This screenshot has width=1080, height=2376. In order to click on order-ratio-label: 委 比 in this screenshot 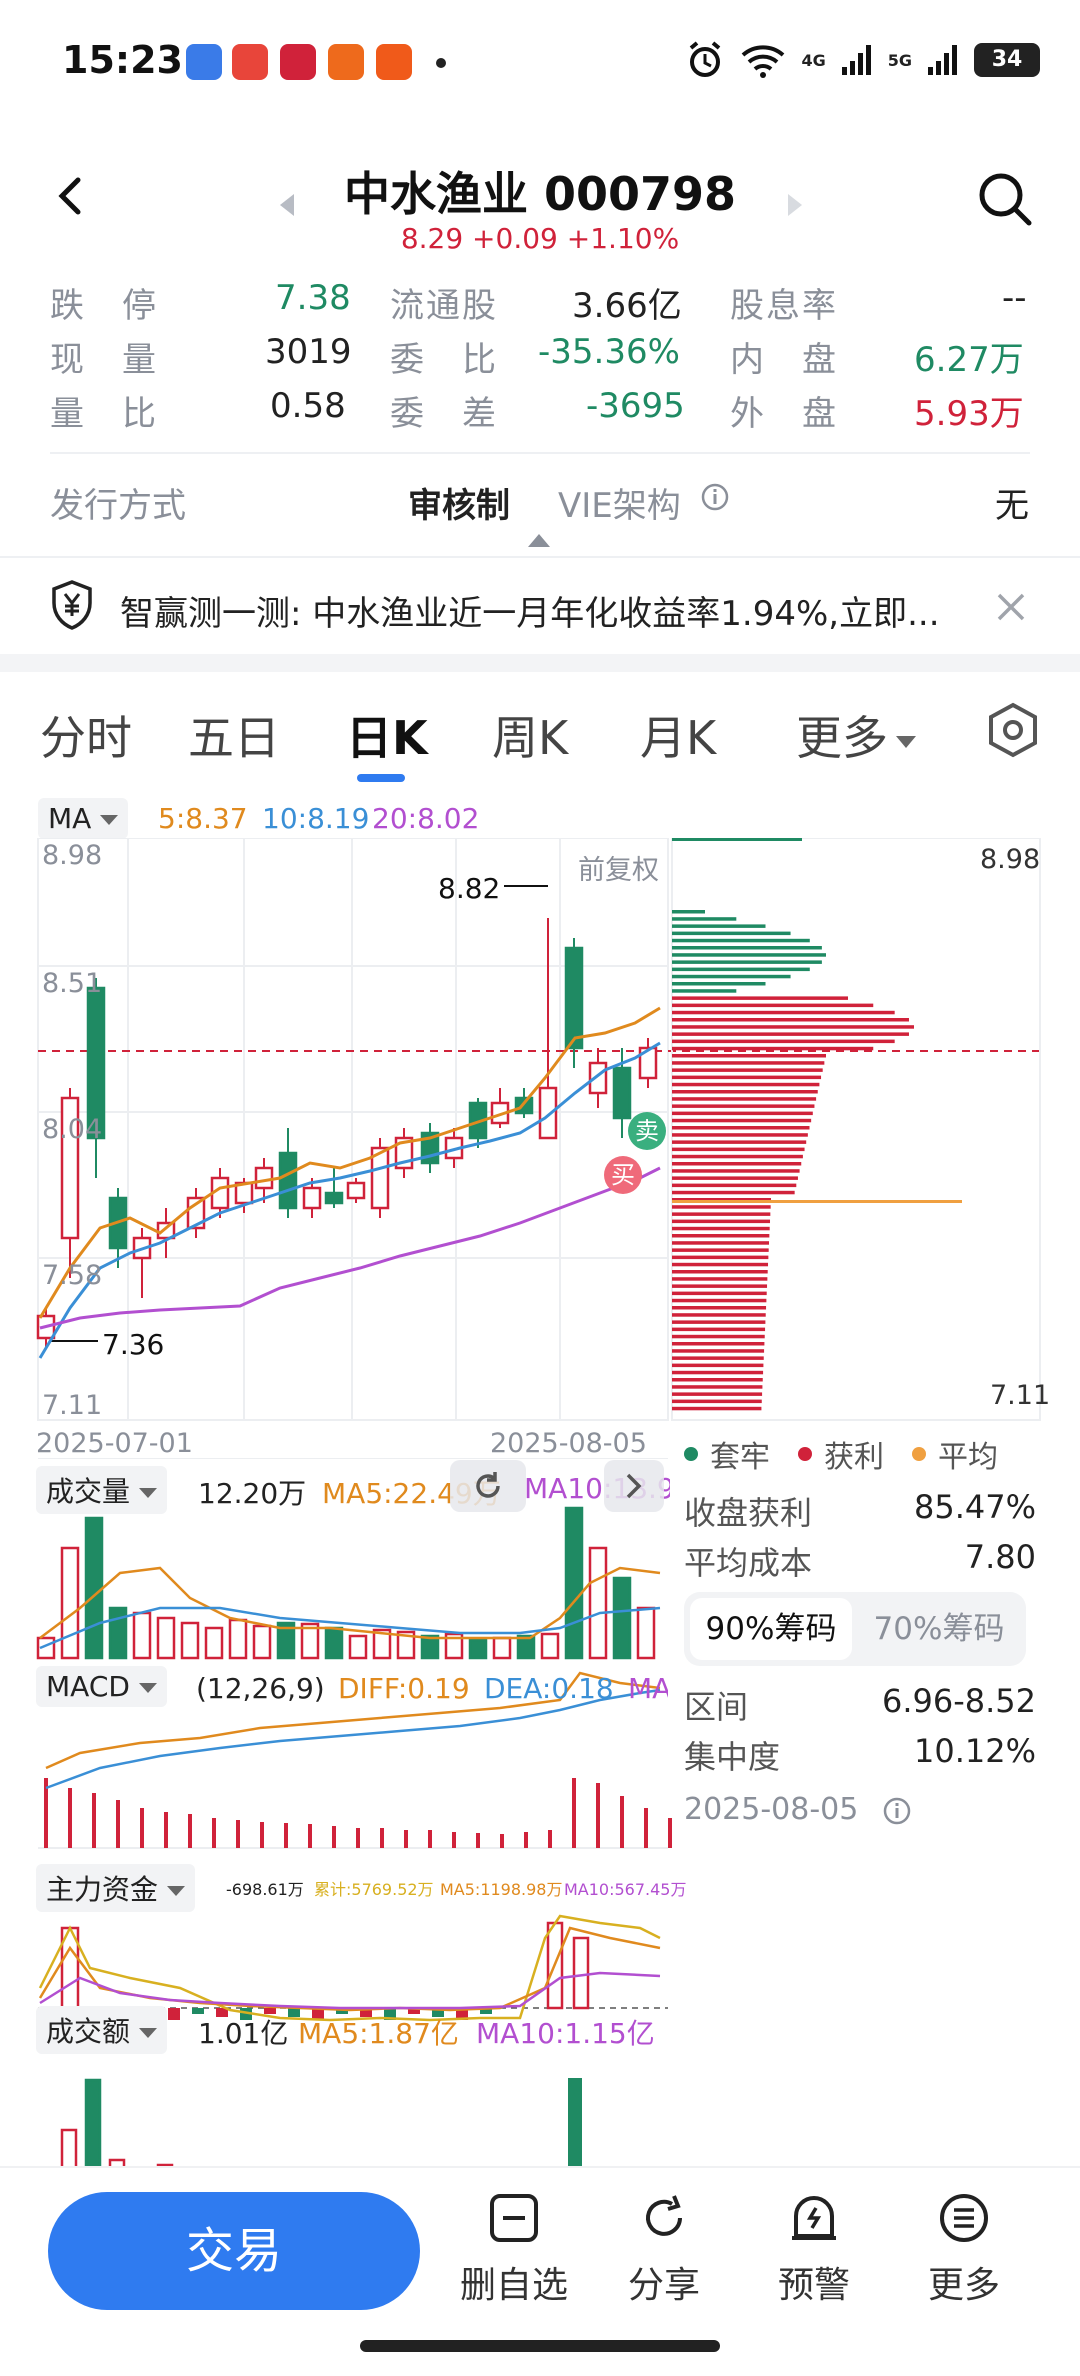, I will do `click(444, 360)`.